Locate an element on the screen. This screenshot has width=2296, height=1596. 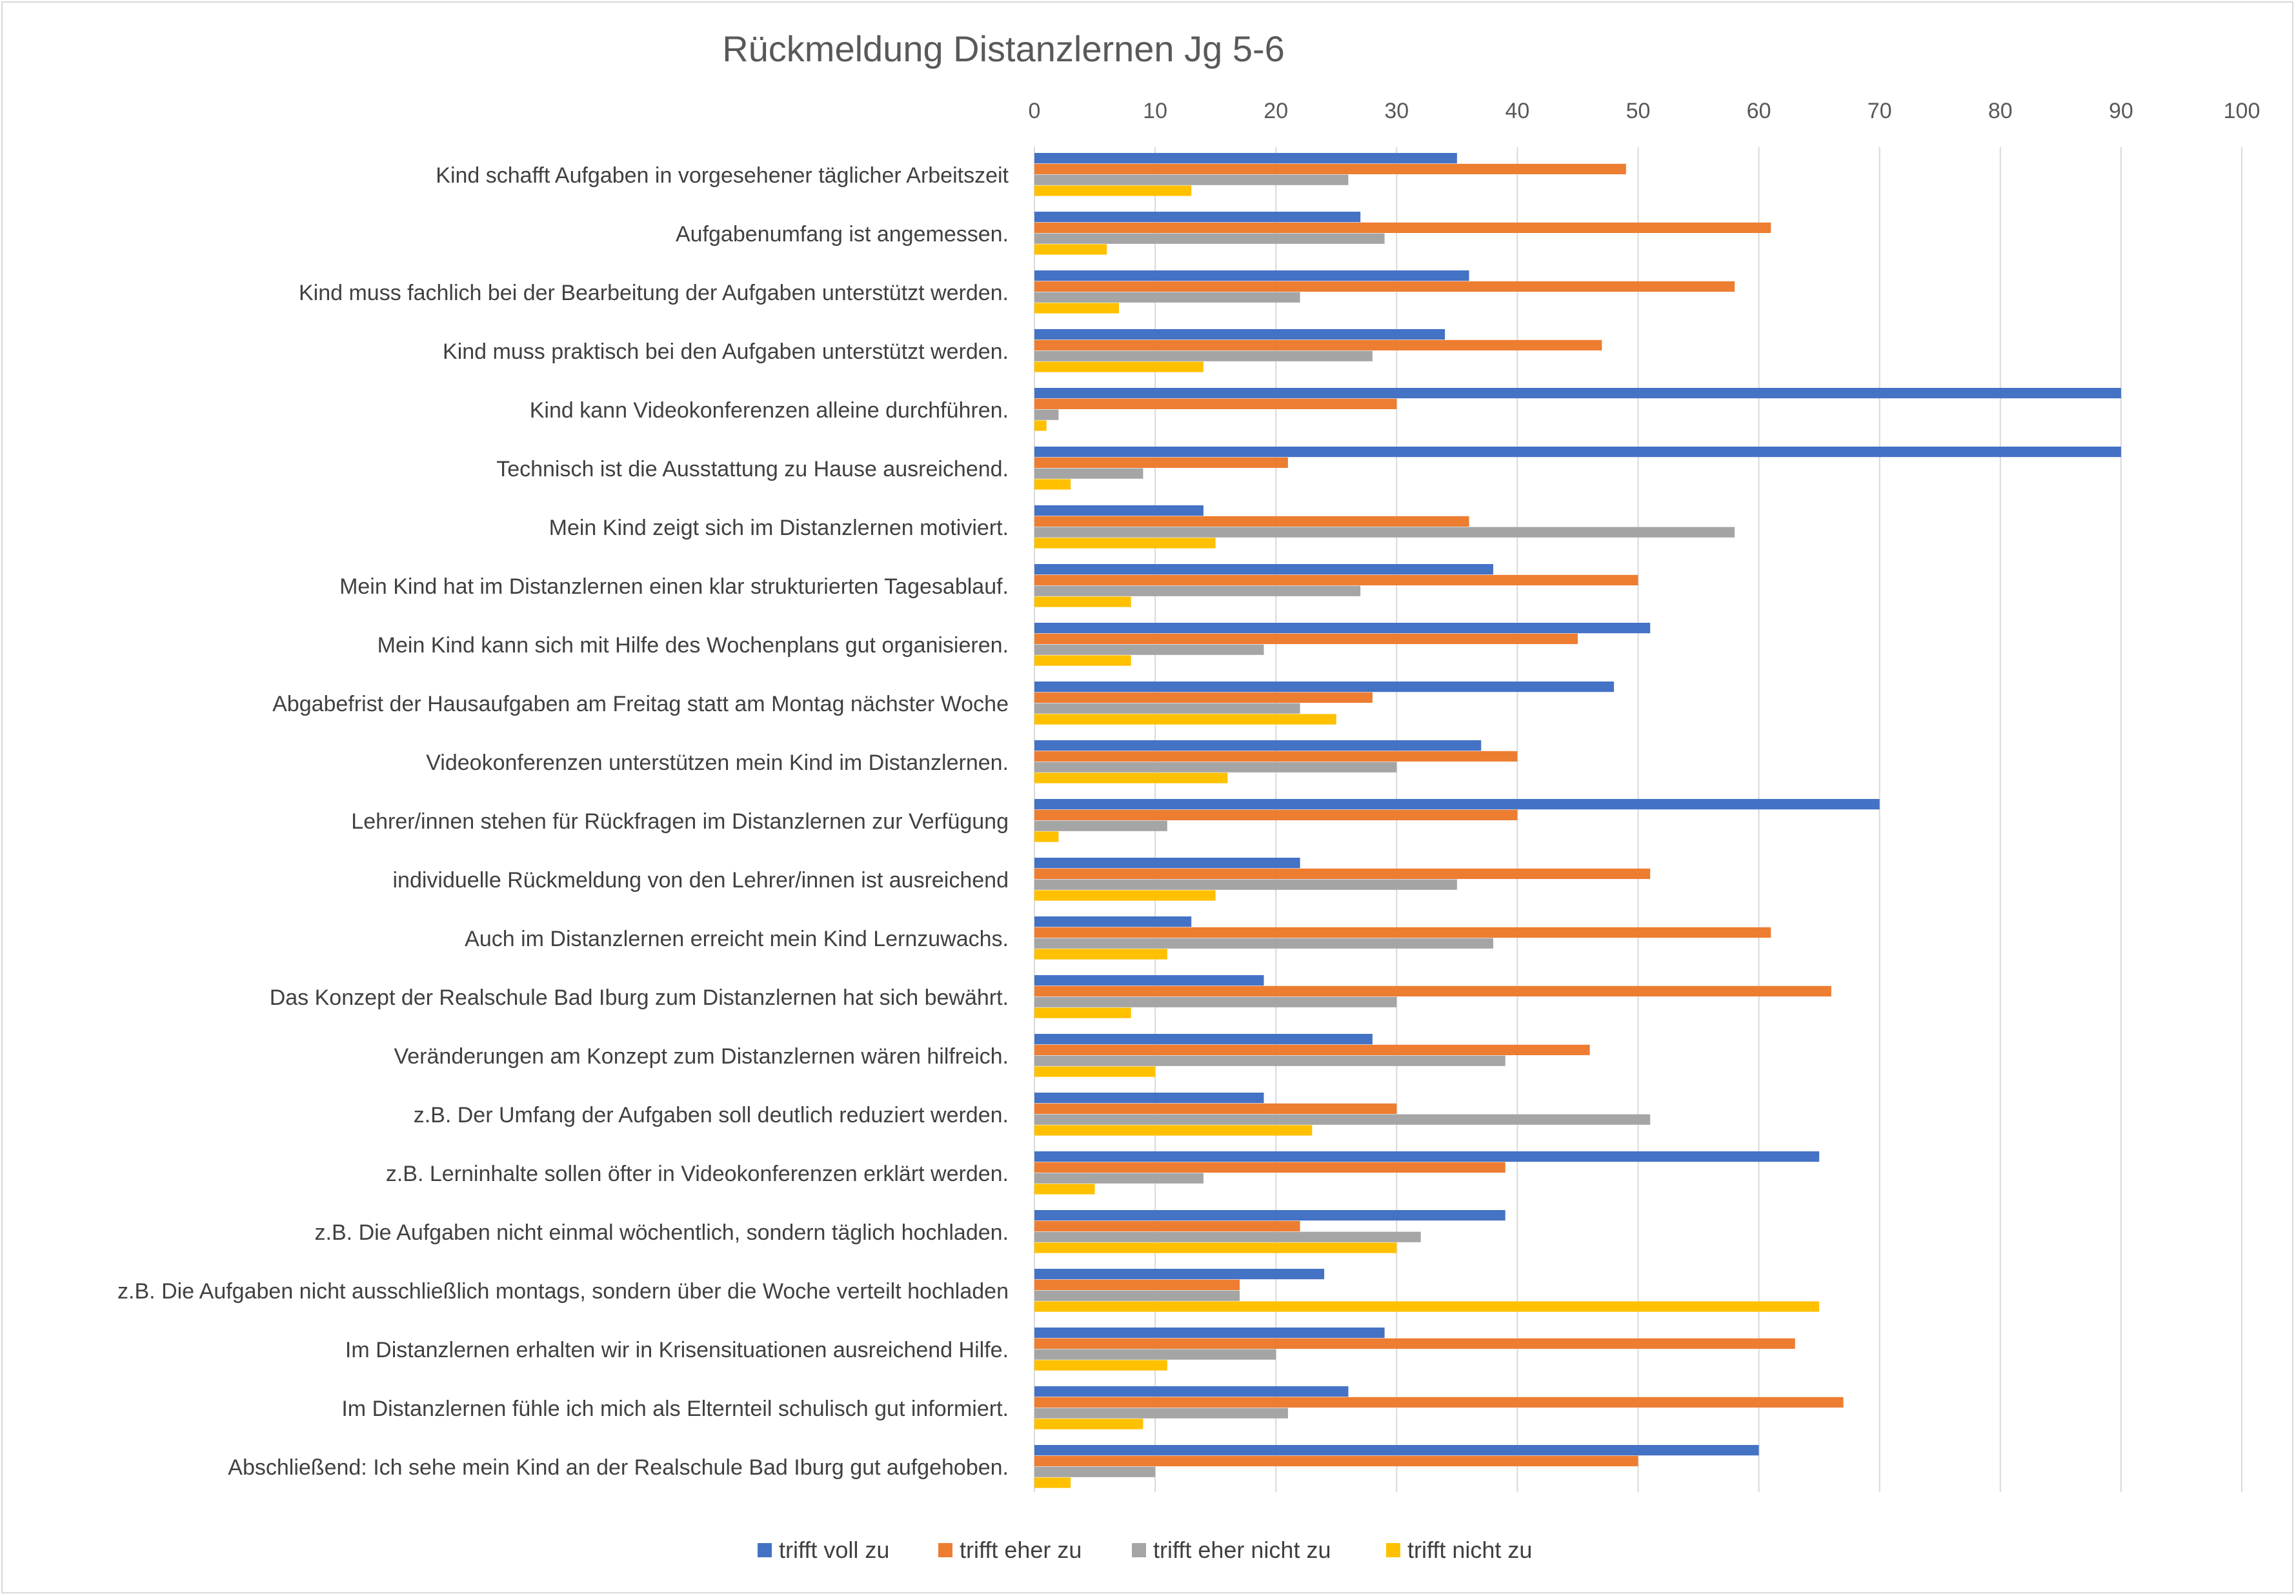
x-tick-label: 80 is located at coordinates (2000, 111).